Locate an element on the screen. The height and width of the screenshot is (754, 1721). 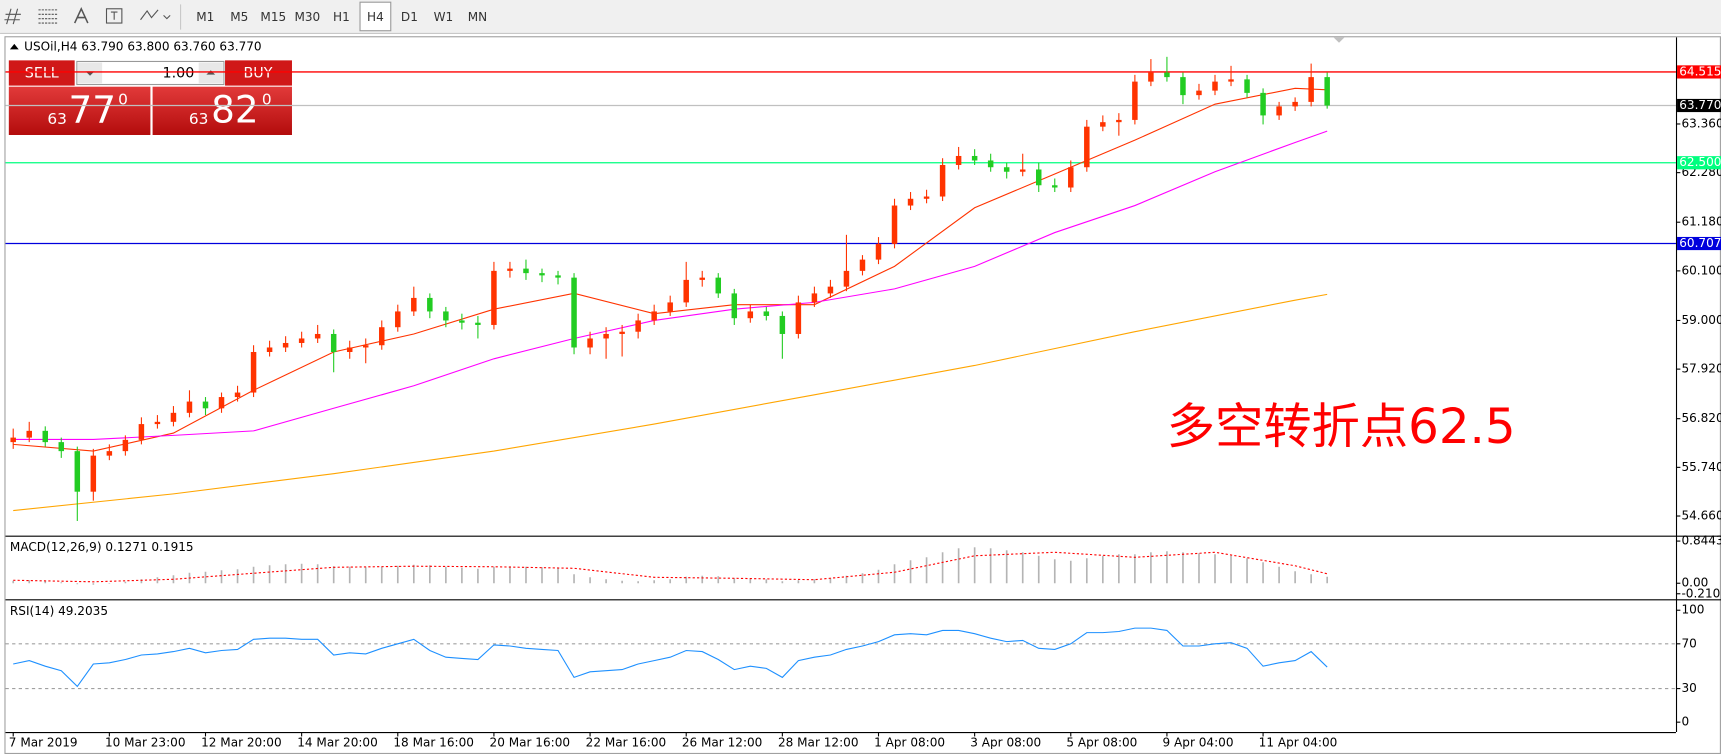
timeframe-button: M30 is located at coordinates (307, 17).